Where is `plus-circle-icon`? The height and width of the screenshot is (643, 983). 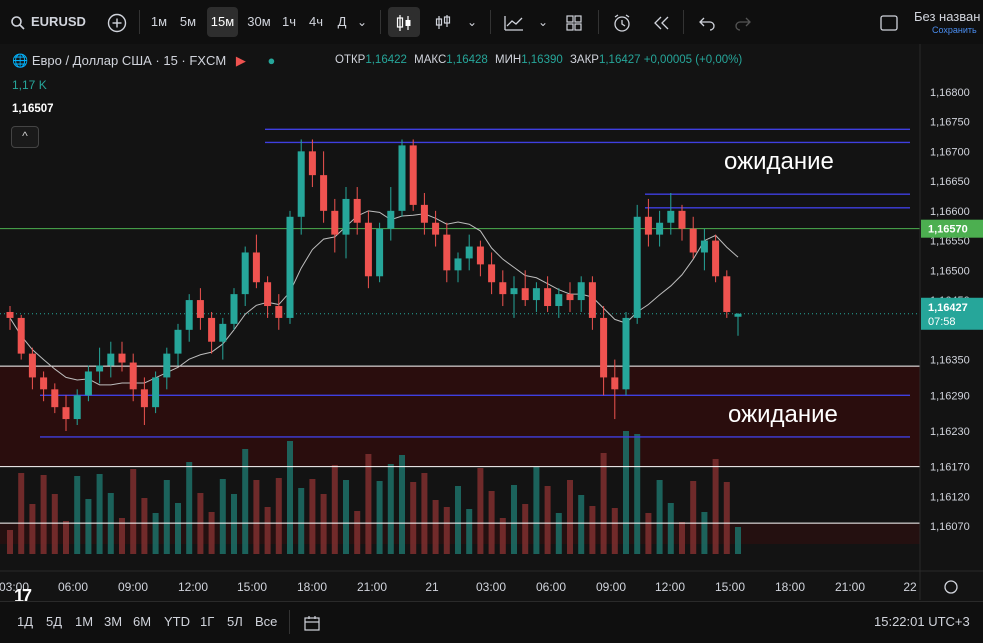
plus-circle-icon is located at coordinates (117, 22).